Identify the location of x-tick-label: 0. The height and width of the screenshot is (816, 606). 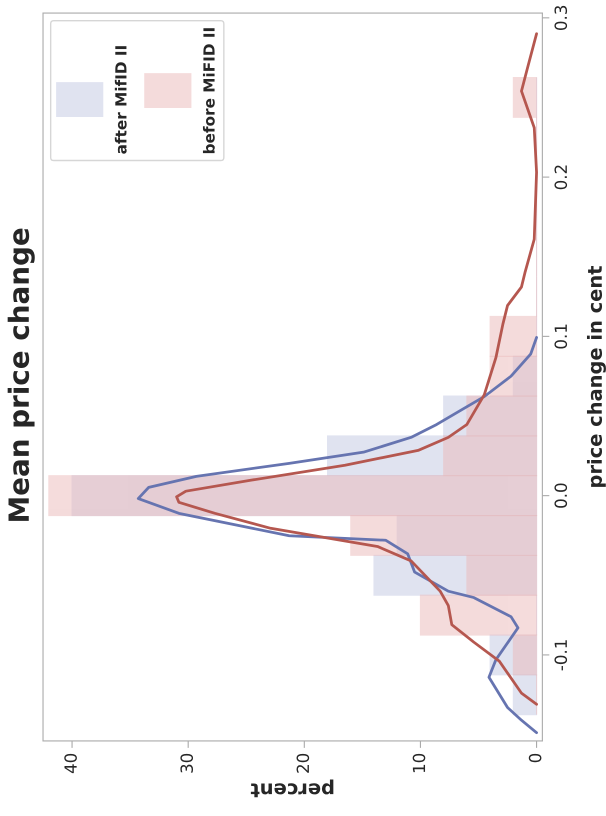
(535, 758).